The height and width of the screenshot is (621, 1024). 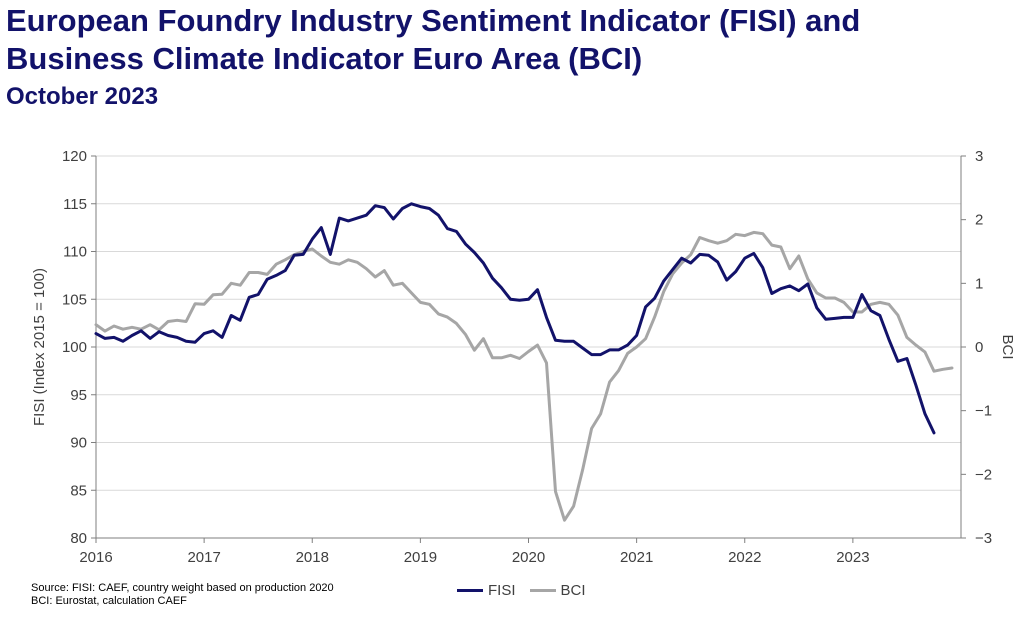 What do you see at coordinates (78, 395) in the screenshot?
I see `y-tick-label: 95` at bounding box center [78, 395].